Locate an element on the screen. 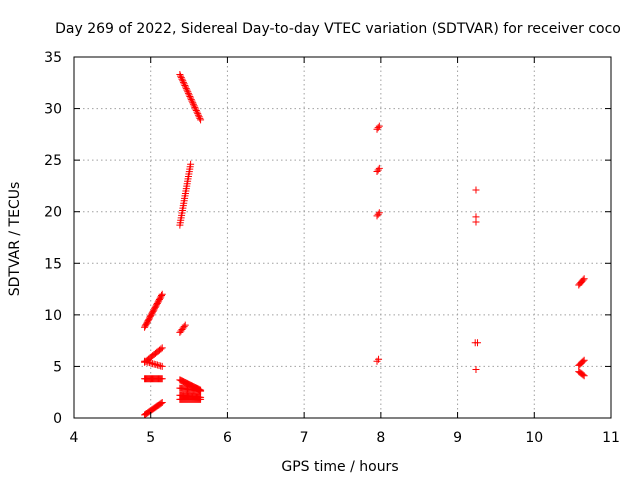 This screenshot has height=480, width=640. x-tick-label-9: 9 is located at coordinates (457, 438).